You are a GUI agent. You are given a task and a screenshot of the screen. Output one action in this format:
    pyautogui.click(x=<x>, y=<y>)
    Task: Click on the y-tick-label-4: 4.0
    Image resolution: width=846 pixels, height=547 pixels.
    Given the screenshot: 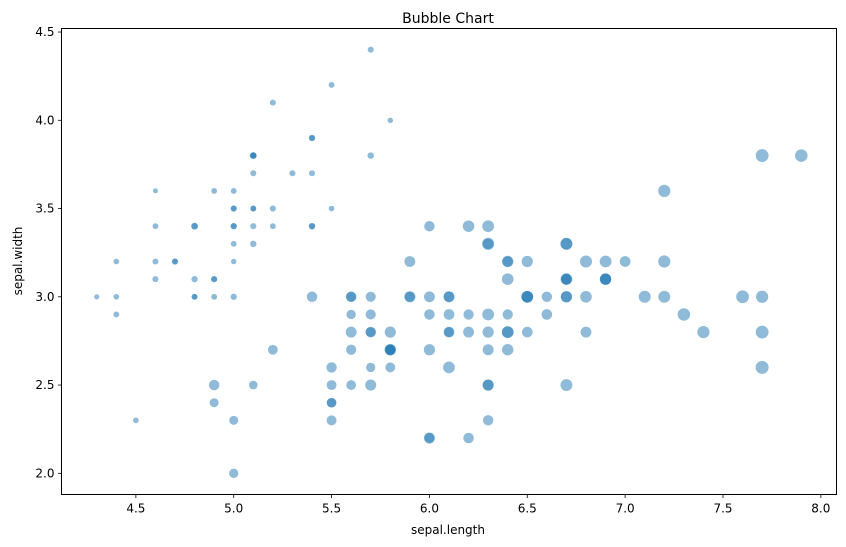 What is the action you would take?
    pyautogui.click(x=44, y=120)
    